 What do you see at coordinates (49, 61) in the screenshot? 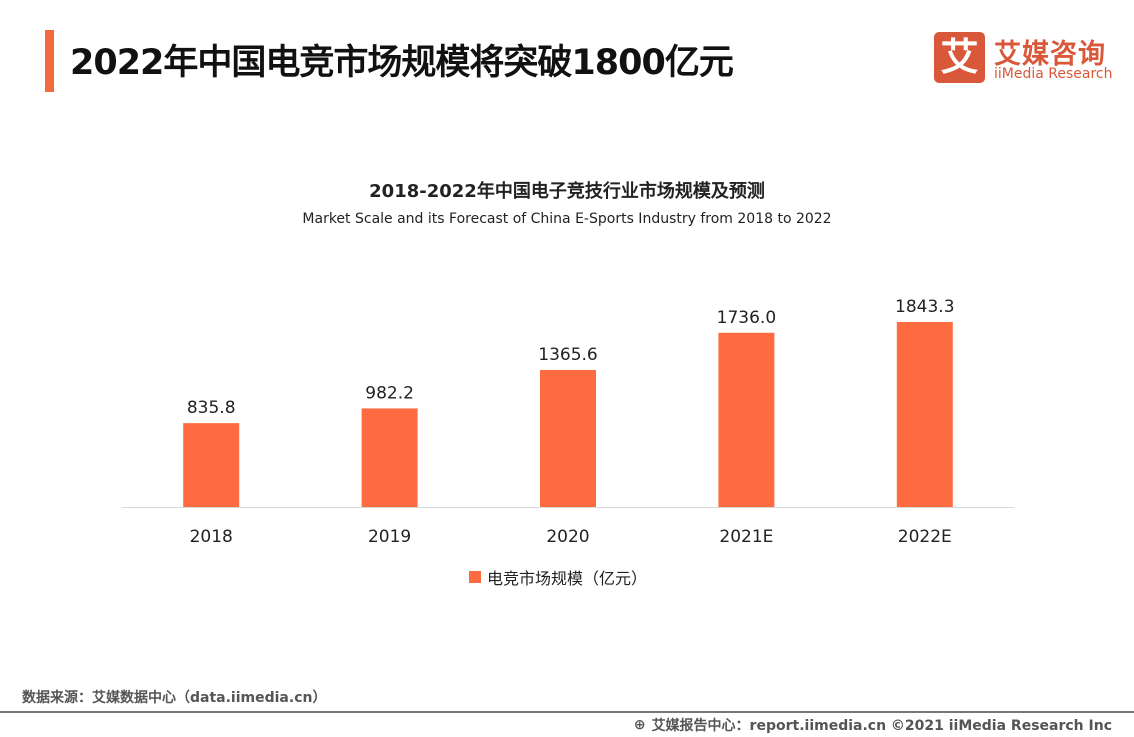
I see `title-accent-bar` at bounding box center [49, 61].